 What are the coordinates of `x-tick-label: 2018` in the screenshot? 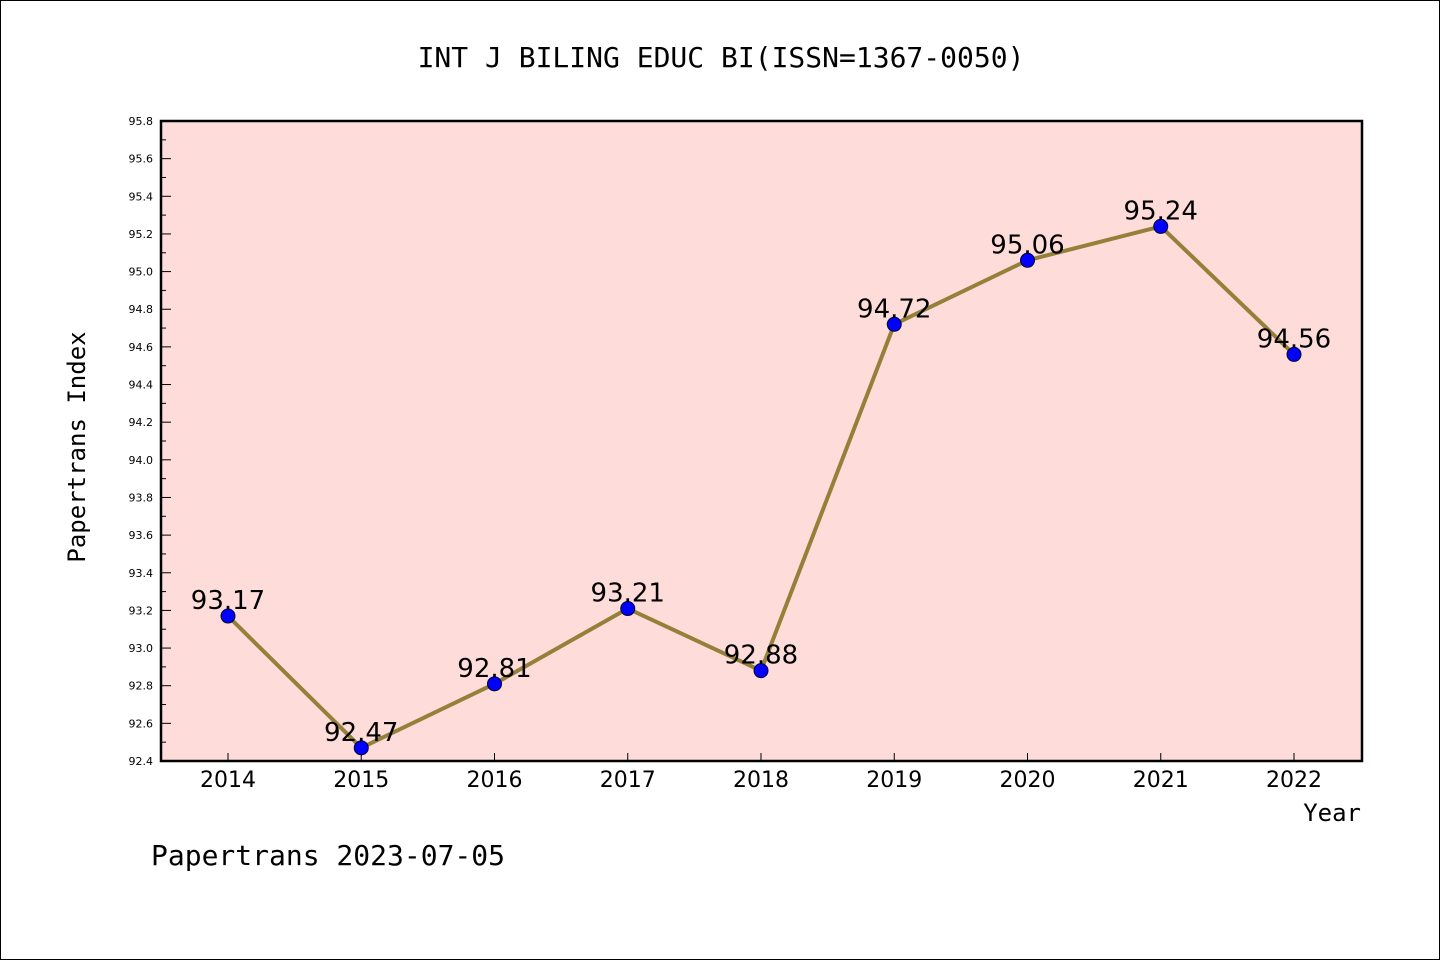 It's located at (761, 780).